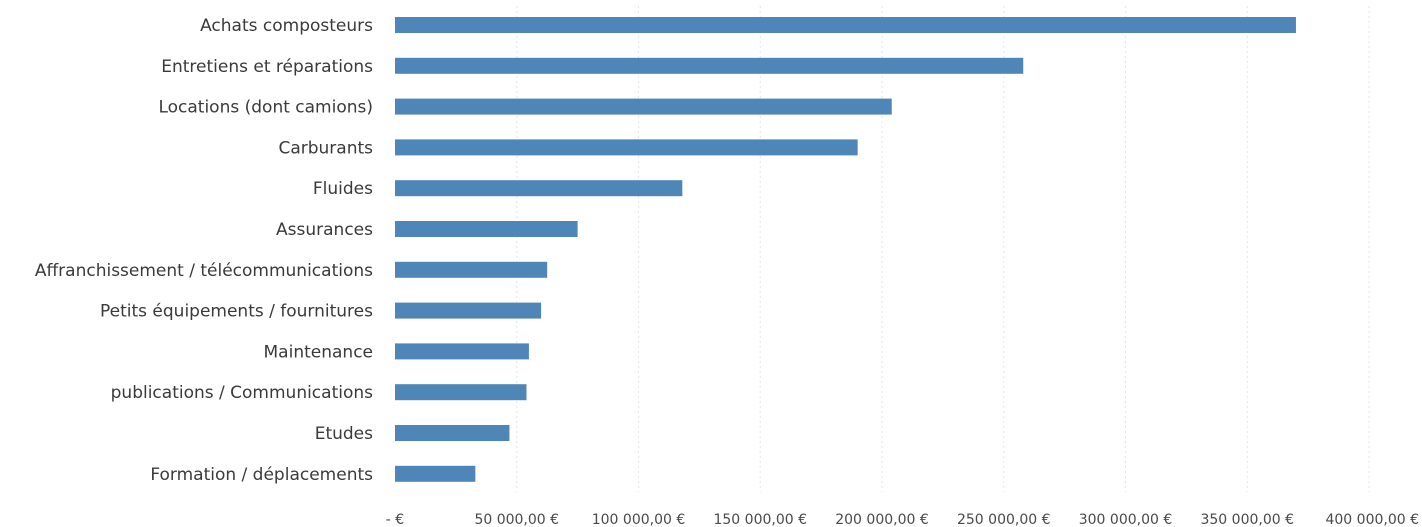 The image size is (1422, 527). What do you see at coordinates (204, 271) in the screenshot?
I see `category-label: Affranchissement / télécommunications` at bounding box center [204, 271].